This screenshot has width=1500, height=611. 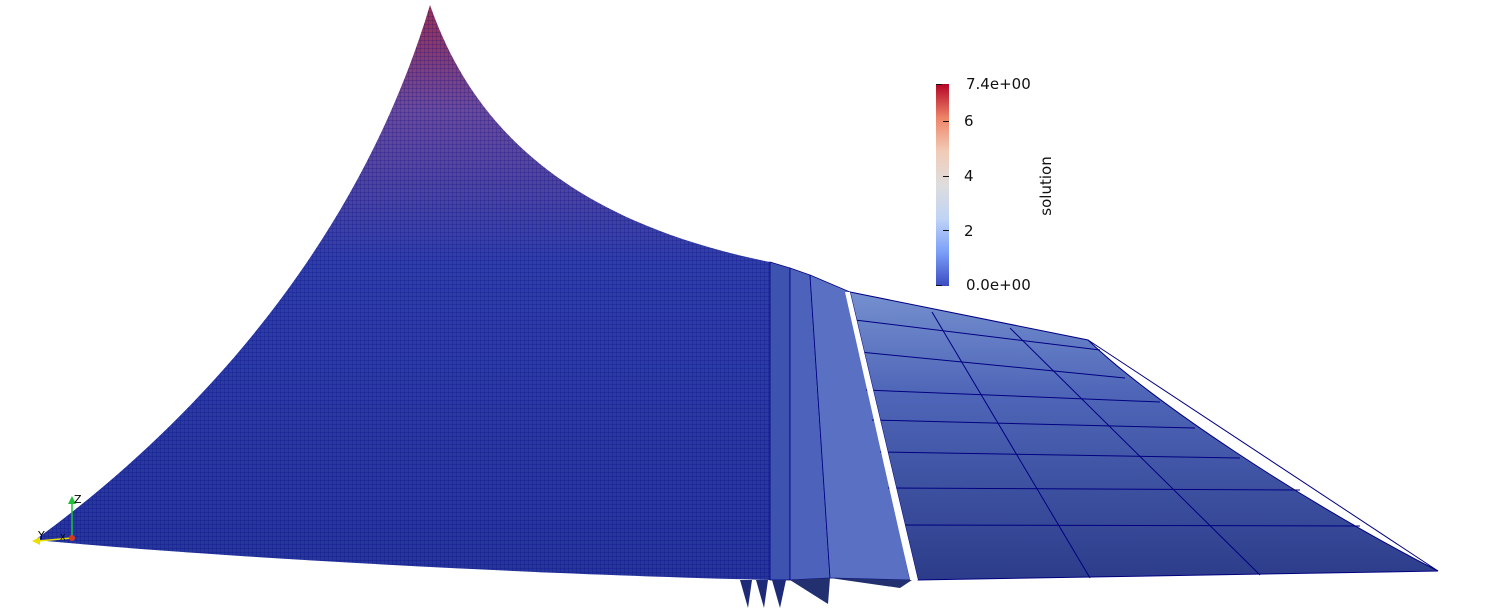 I want to click on colorbar-min-label: 0.0e+00, so click(x=998, y=285).